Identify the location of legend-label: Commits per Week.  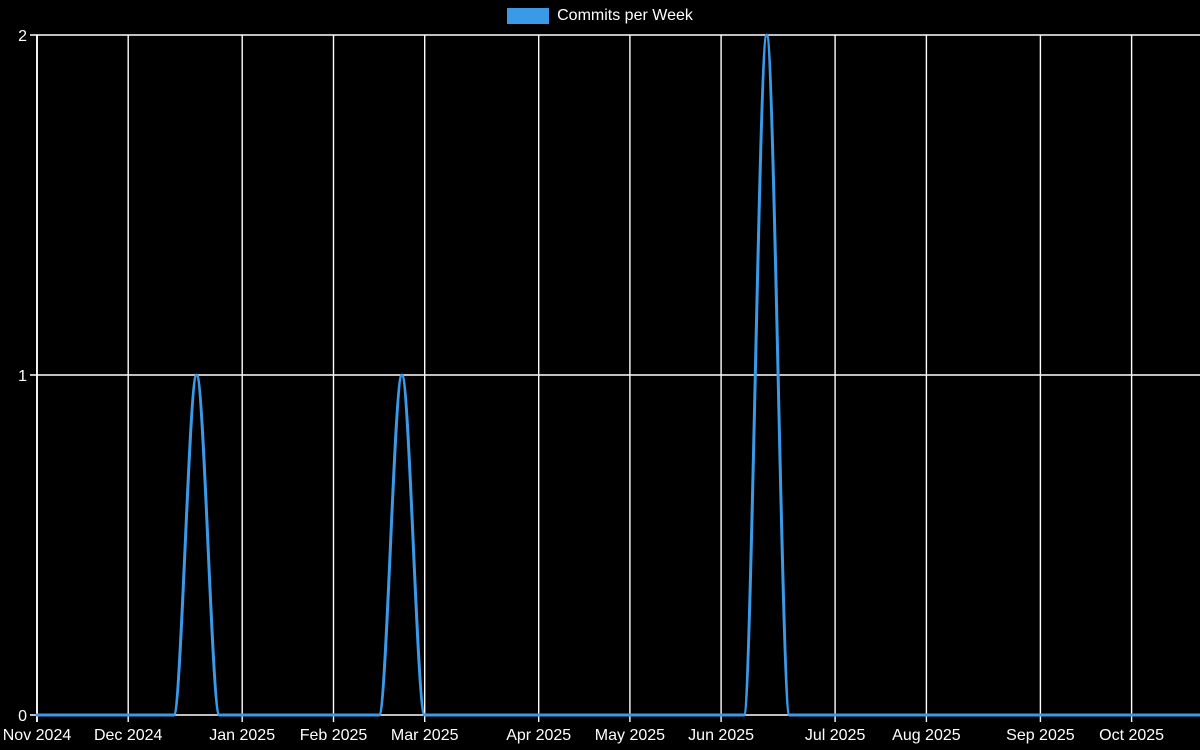
(625, 15).